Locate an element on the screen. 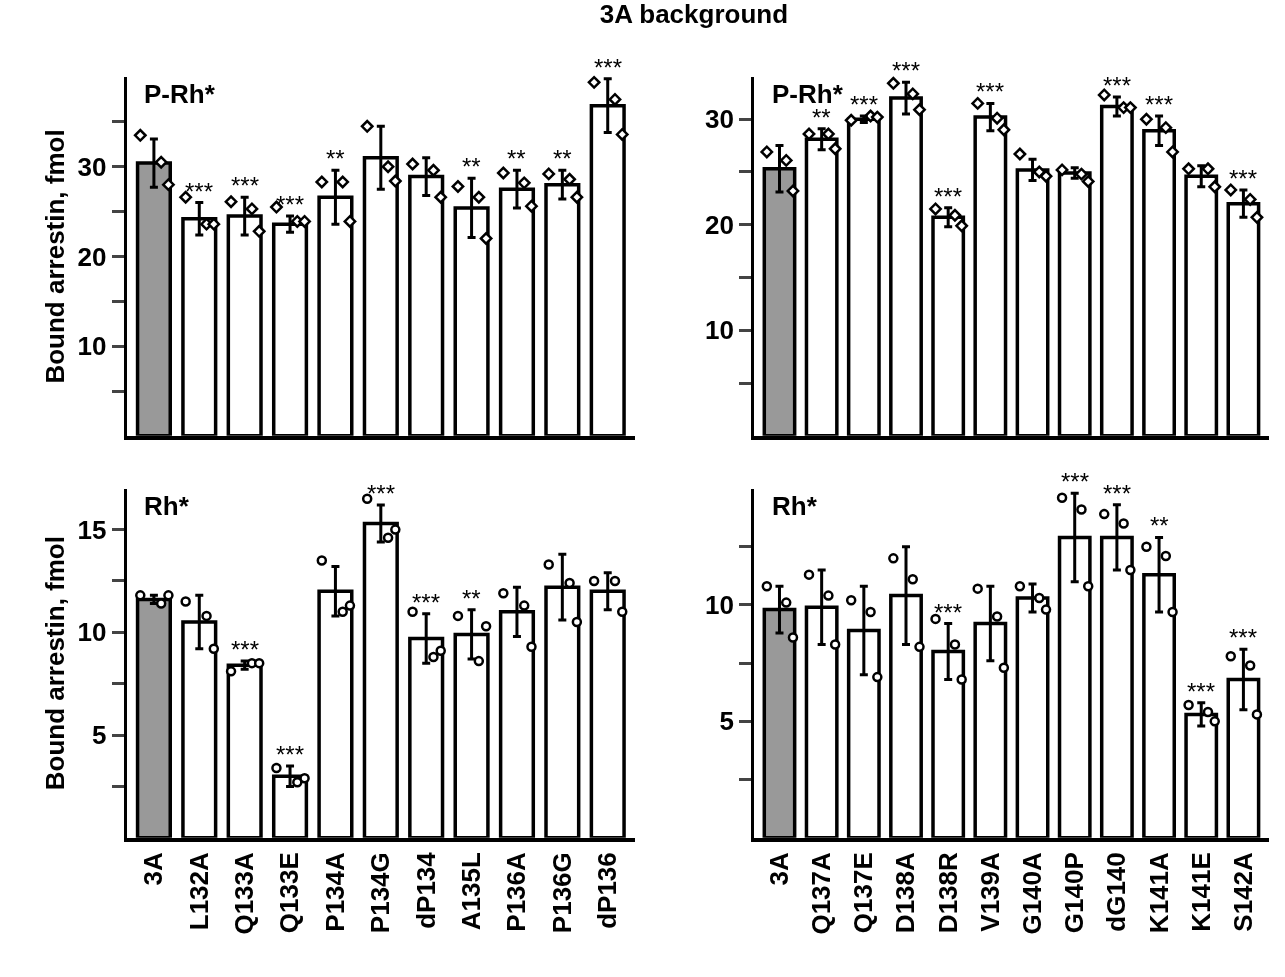 This screenshot has height=977, width=1285. x-tick-label: dG140 is located at coordinates (1116, 892).